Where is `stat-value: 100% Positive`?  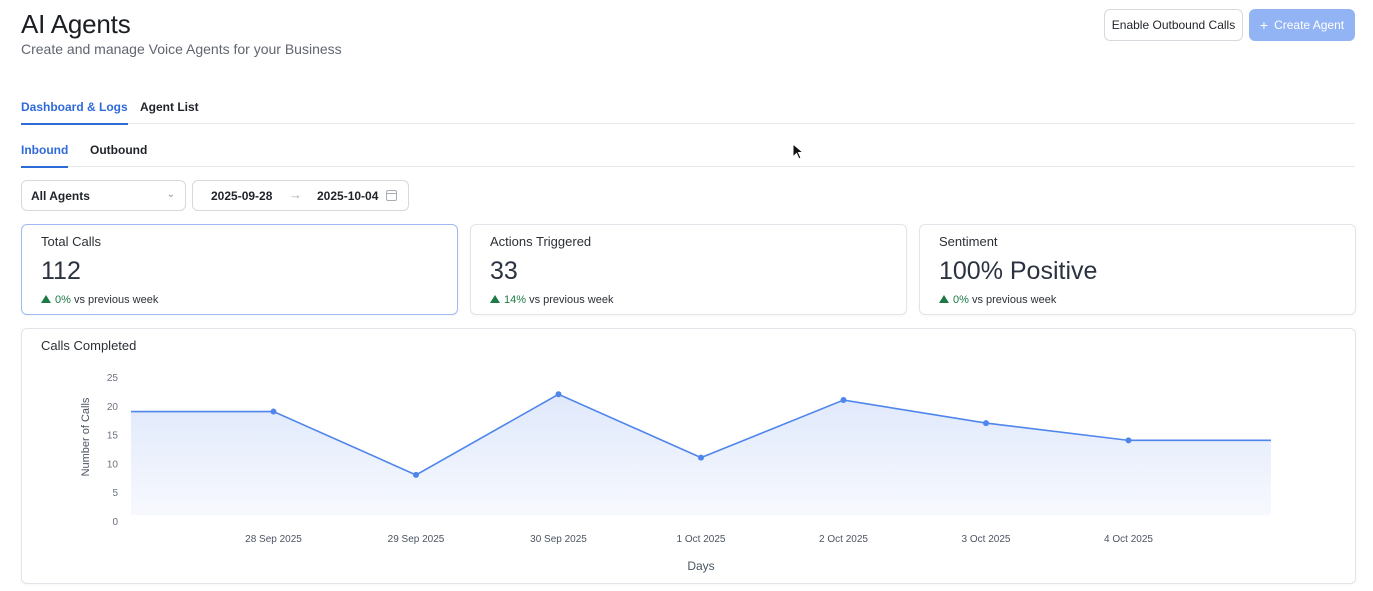
stat-value: 100% Positive is located at coordinates (1018, 271).